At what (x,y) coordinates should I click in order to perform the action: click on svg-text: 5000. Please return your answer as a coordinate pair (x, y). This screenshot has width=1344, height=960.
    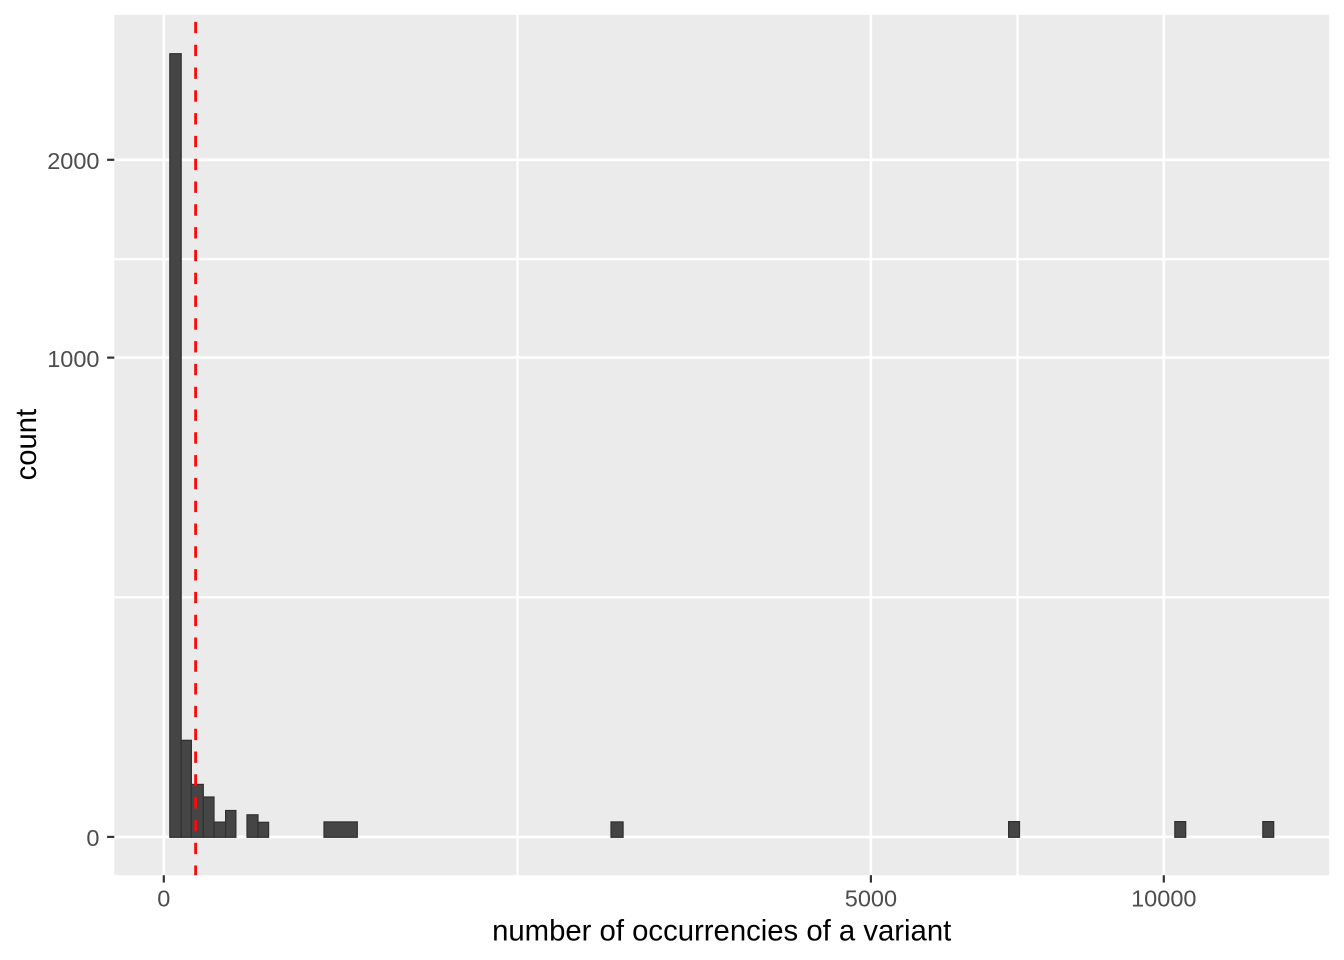
    Looking at the image, I should click on (871, 899).